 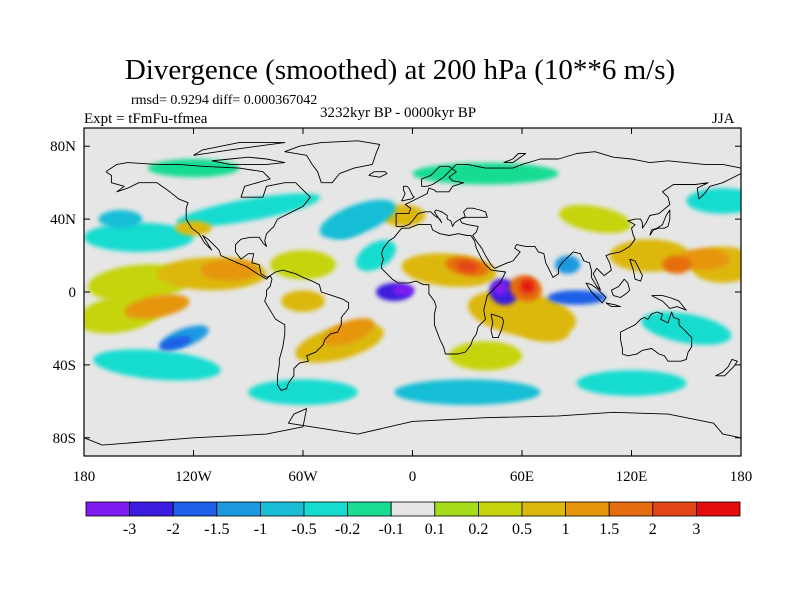 What do you see at coordinates (723, 119) in the screenshot?
I see `season-label: JJA` at bounding box center [723, 119].